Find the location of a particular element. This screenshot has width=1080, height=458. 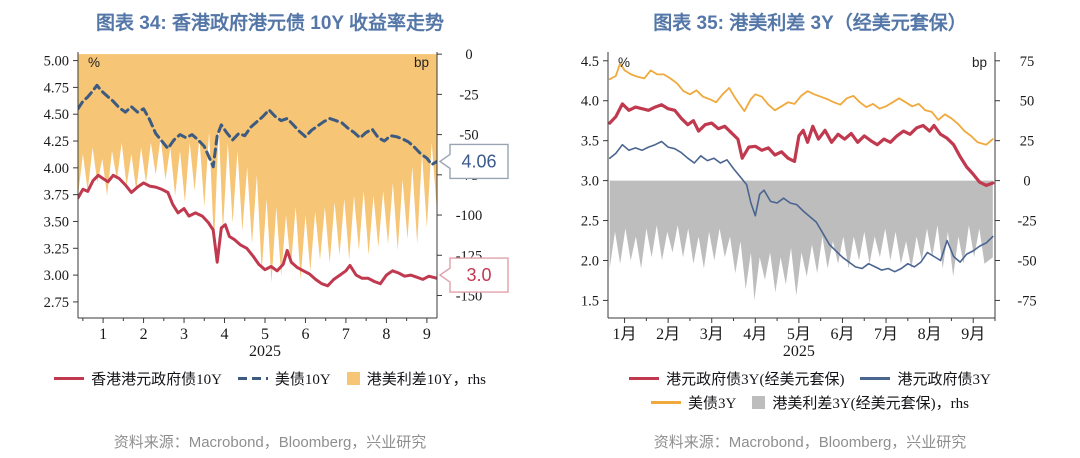

svg-text: 3.50 is located at coordinates (56, 222).